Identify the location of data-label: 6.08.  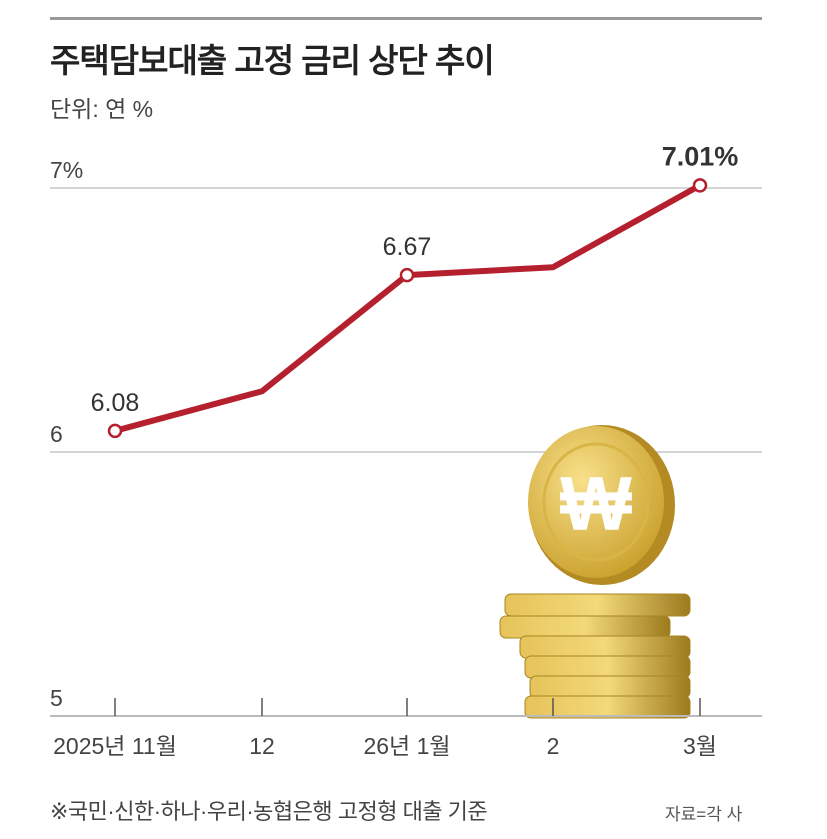
(115, 403).